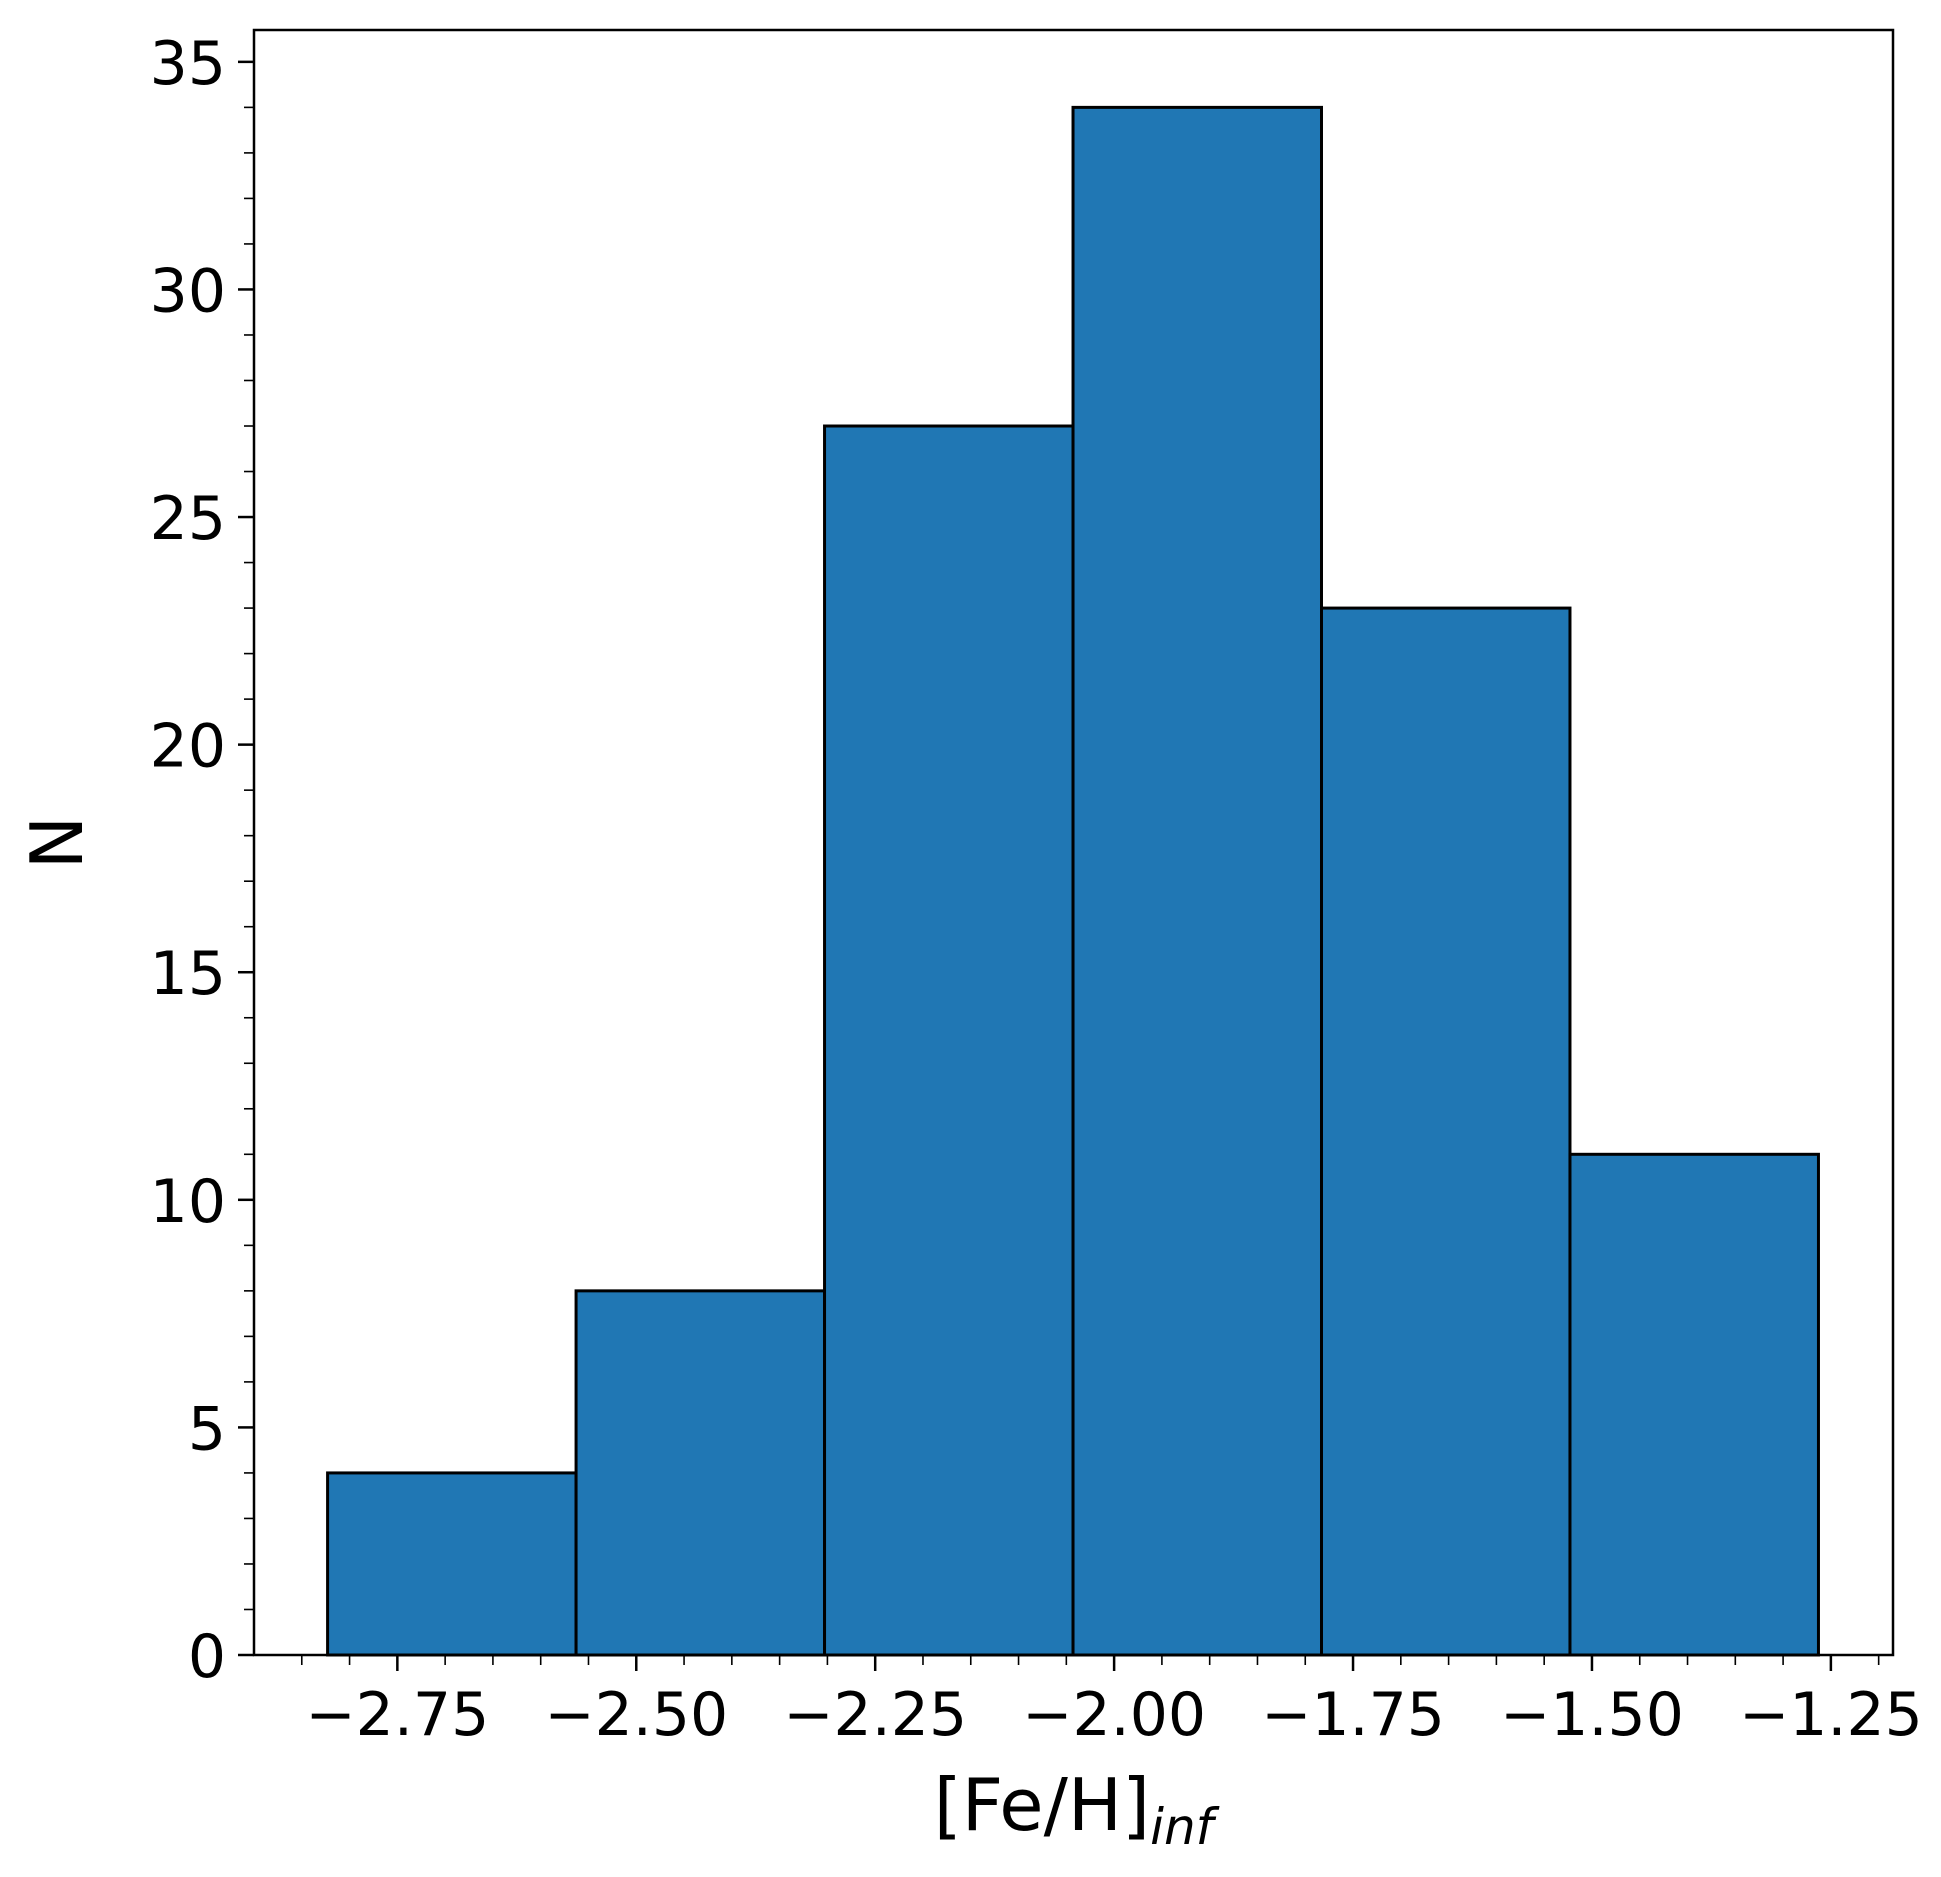 Image resolution: width=1941 pixels, height=1877 pixels. What do you see at coordinates (57, 843) in the screenshot?
I see `y-axis-title: N` at bounding box center [57, 843].